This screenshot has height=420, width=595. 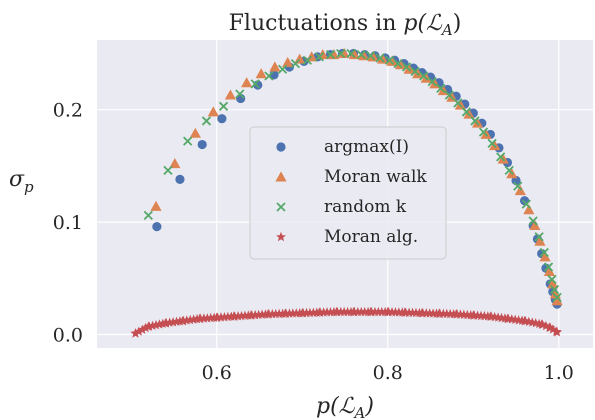 What do you see at coordinates (29, 187) in the screenshot?
I see `y-axis-label-subscript: p` at bounding box center [29, 187].